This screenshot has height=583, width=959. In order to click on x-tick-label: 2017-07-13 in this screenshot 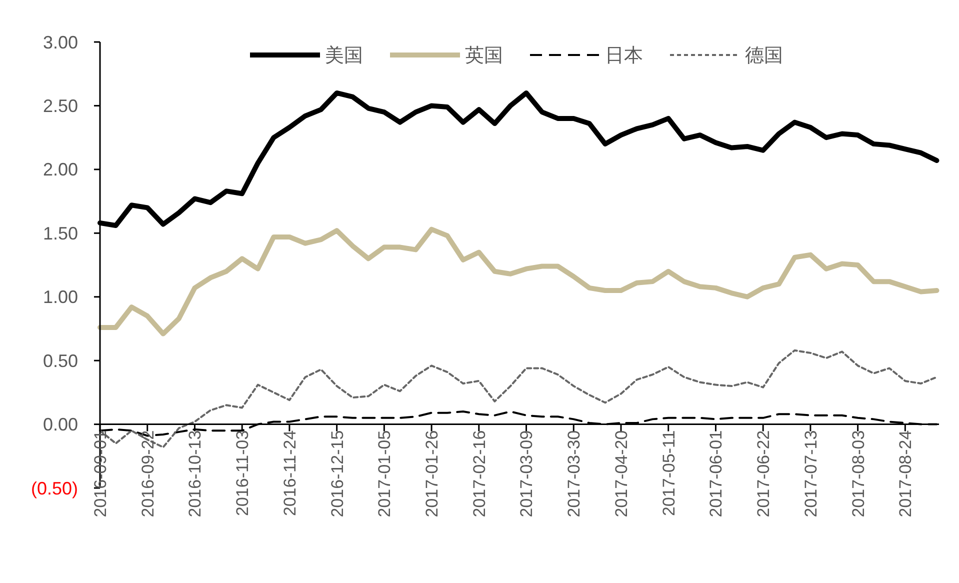, I will do `click(810, 474)`.